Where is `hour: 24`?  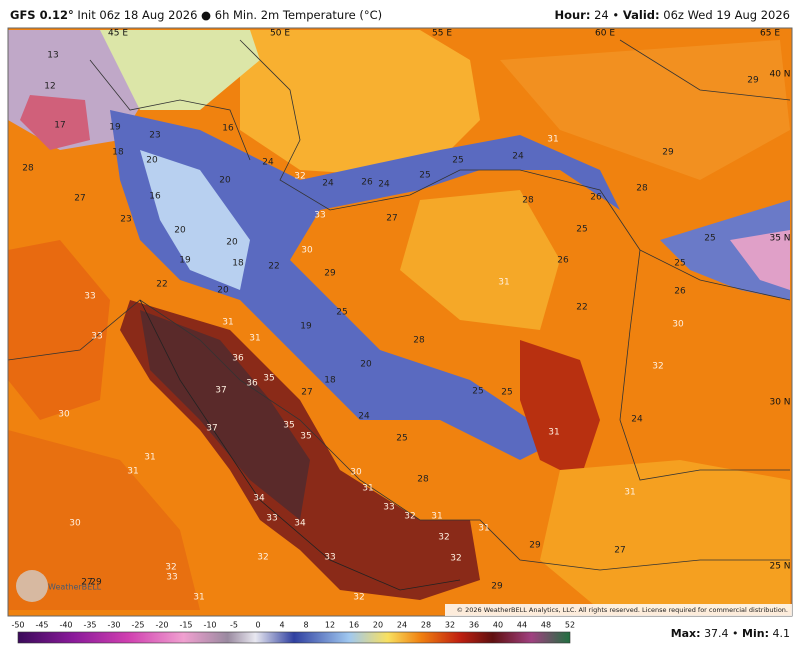
hour: 24 is located at coordinates (601, 15).